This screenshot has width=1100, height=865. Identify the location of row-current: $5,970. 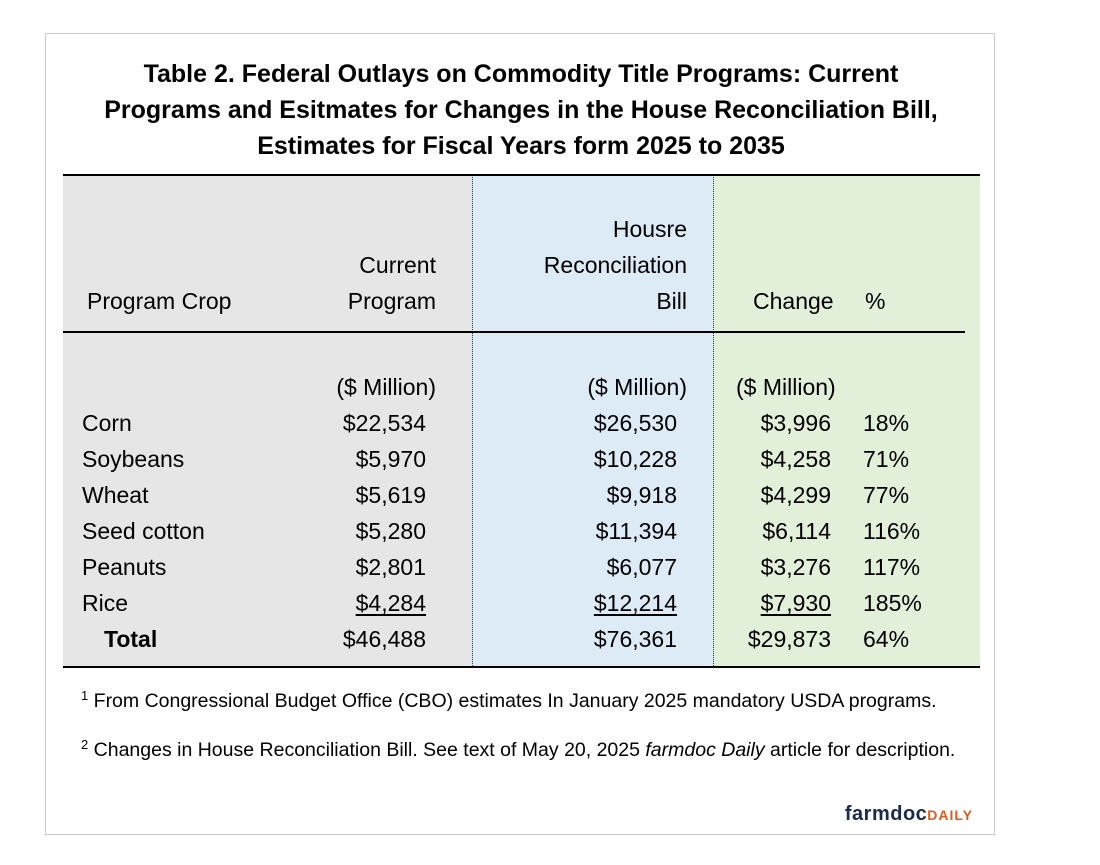
(390, 459).